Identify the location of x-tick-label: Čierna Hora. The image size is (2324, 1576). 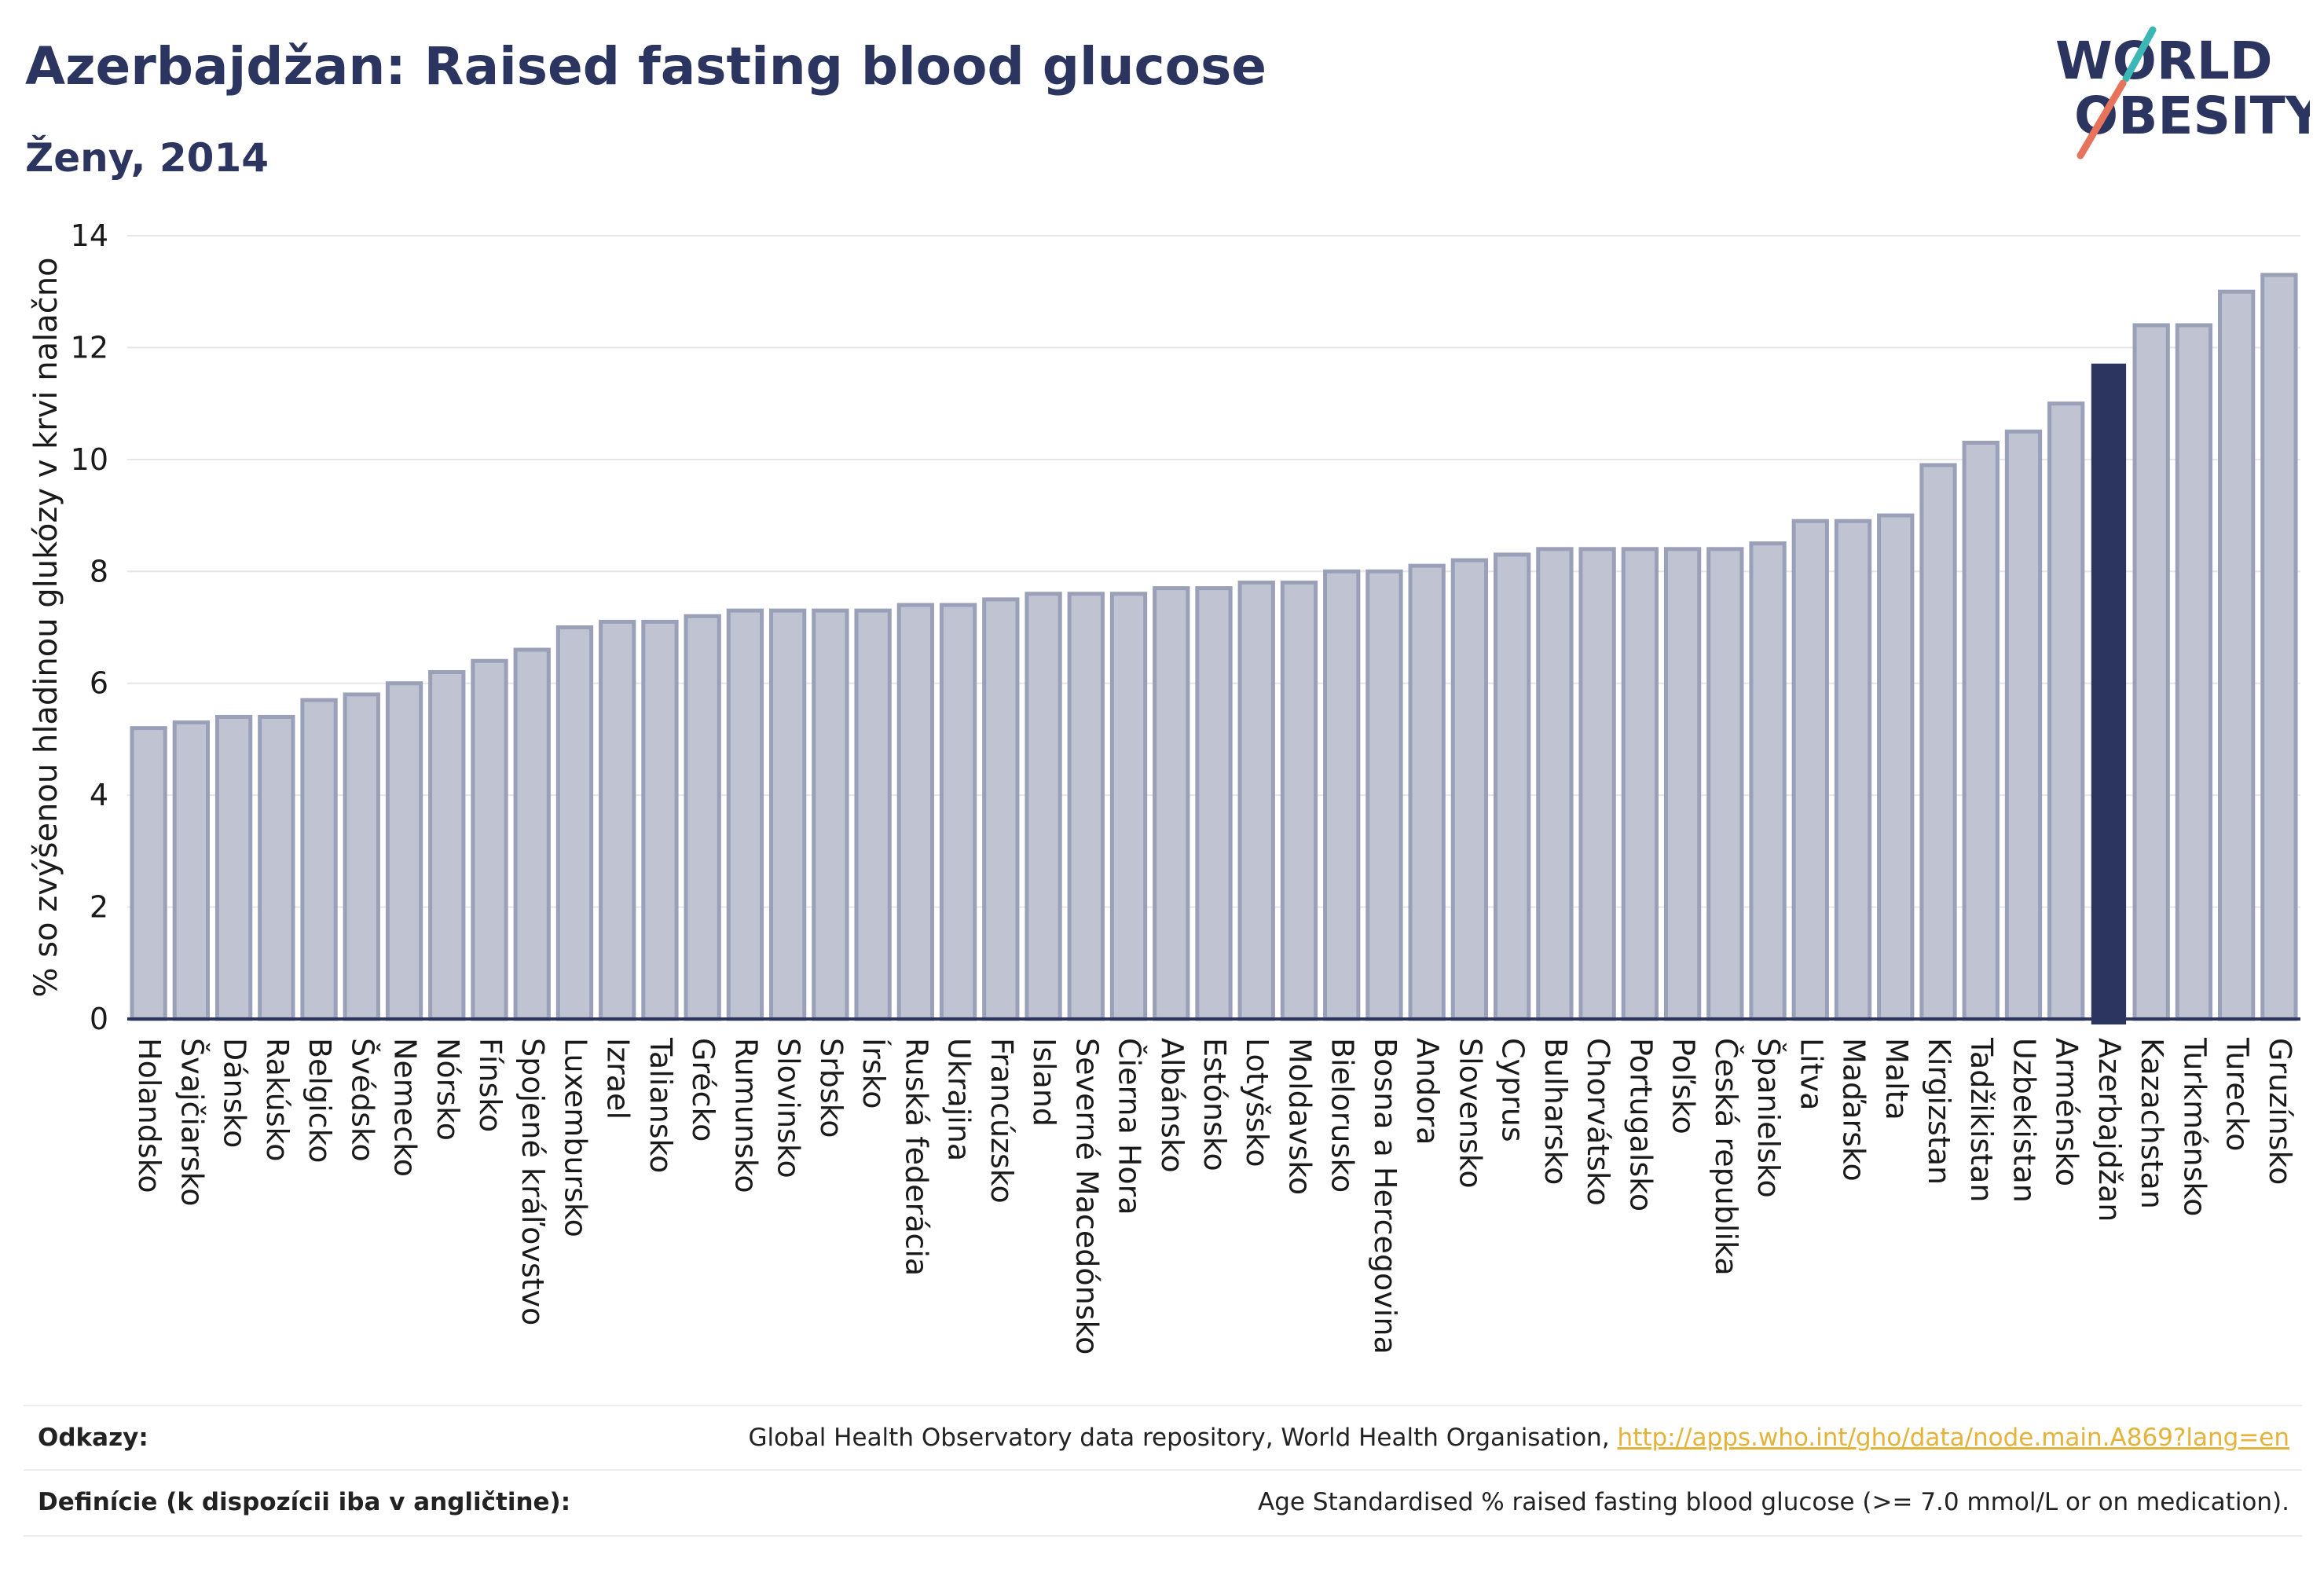
(1130, 1126).